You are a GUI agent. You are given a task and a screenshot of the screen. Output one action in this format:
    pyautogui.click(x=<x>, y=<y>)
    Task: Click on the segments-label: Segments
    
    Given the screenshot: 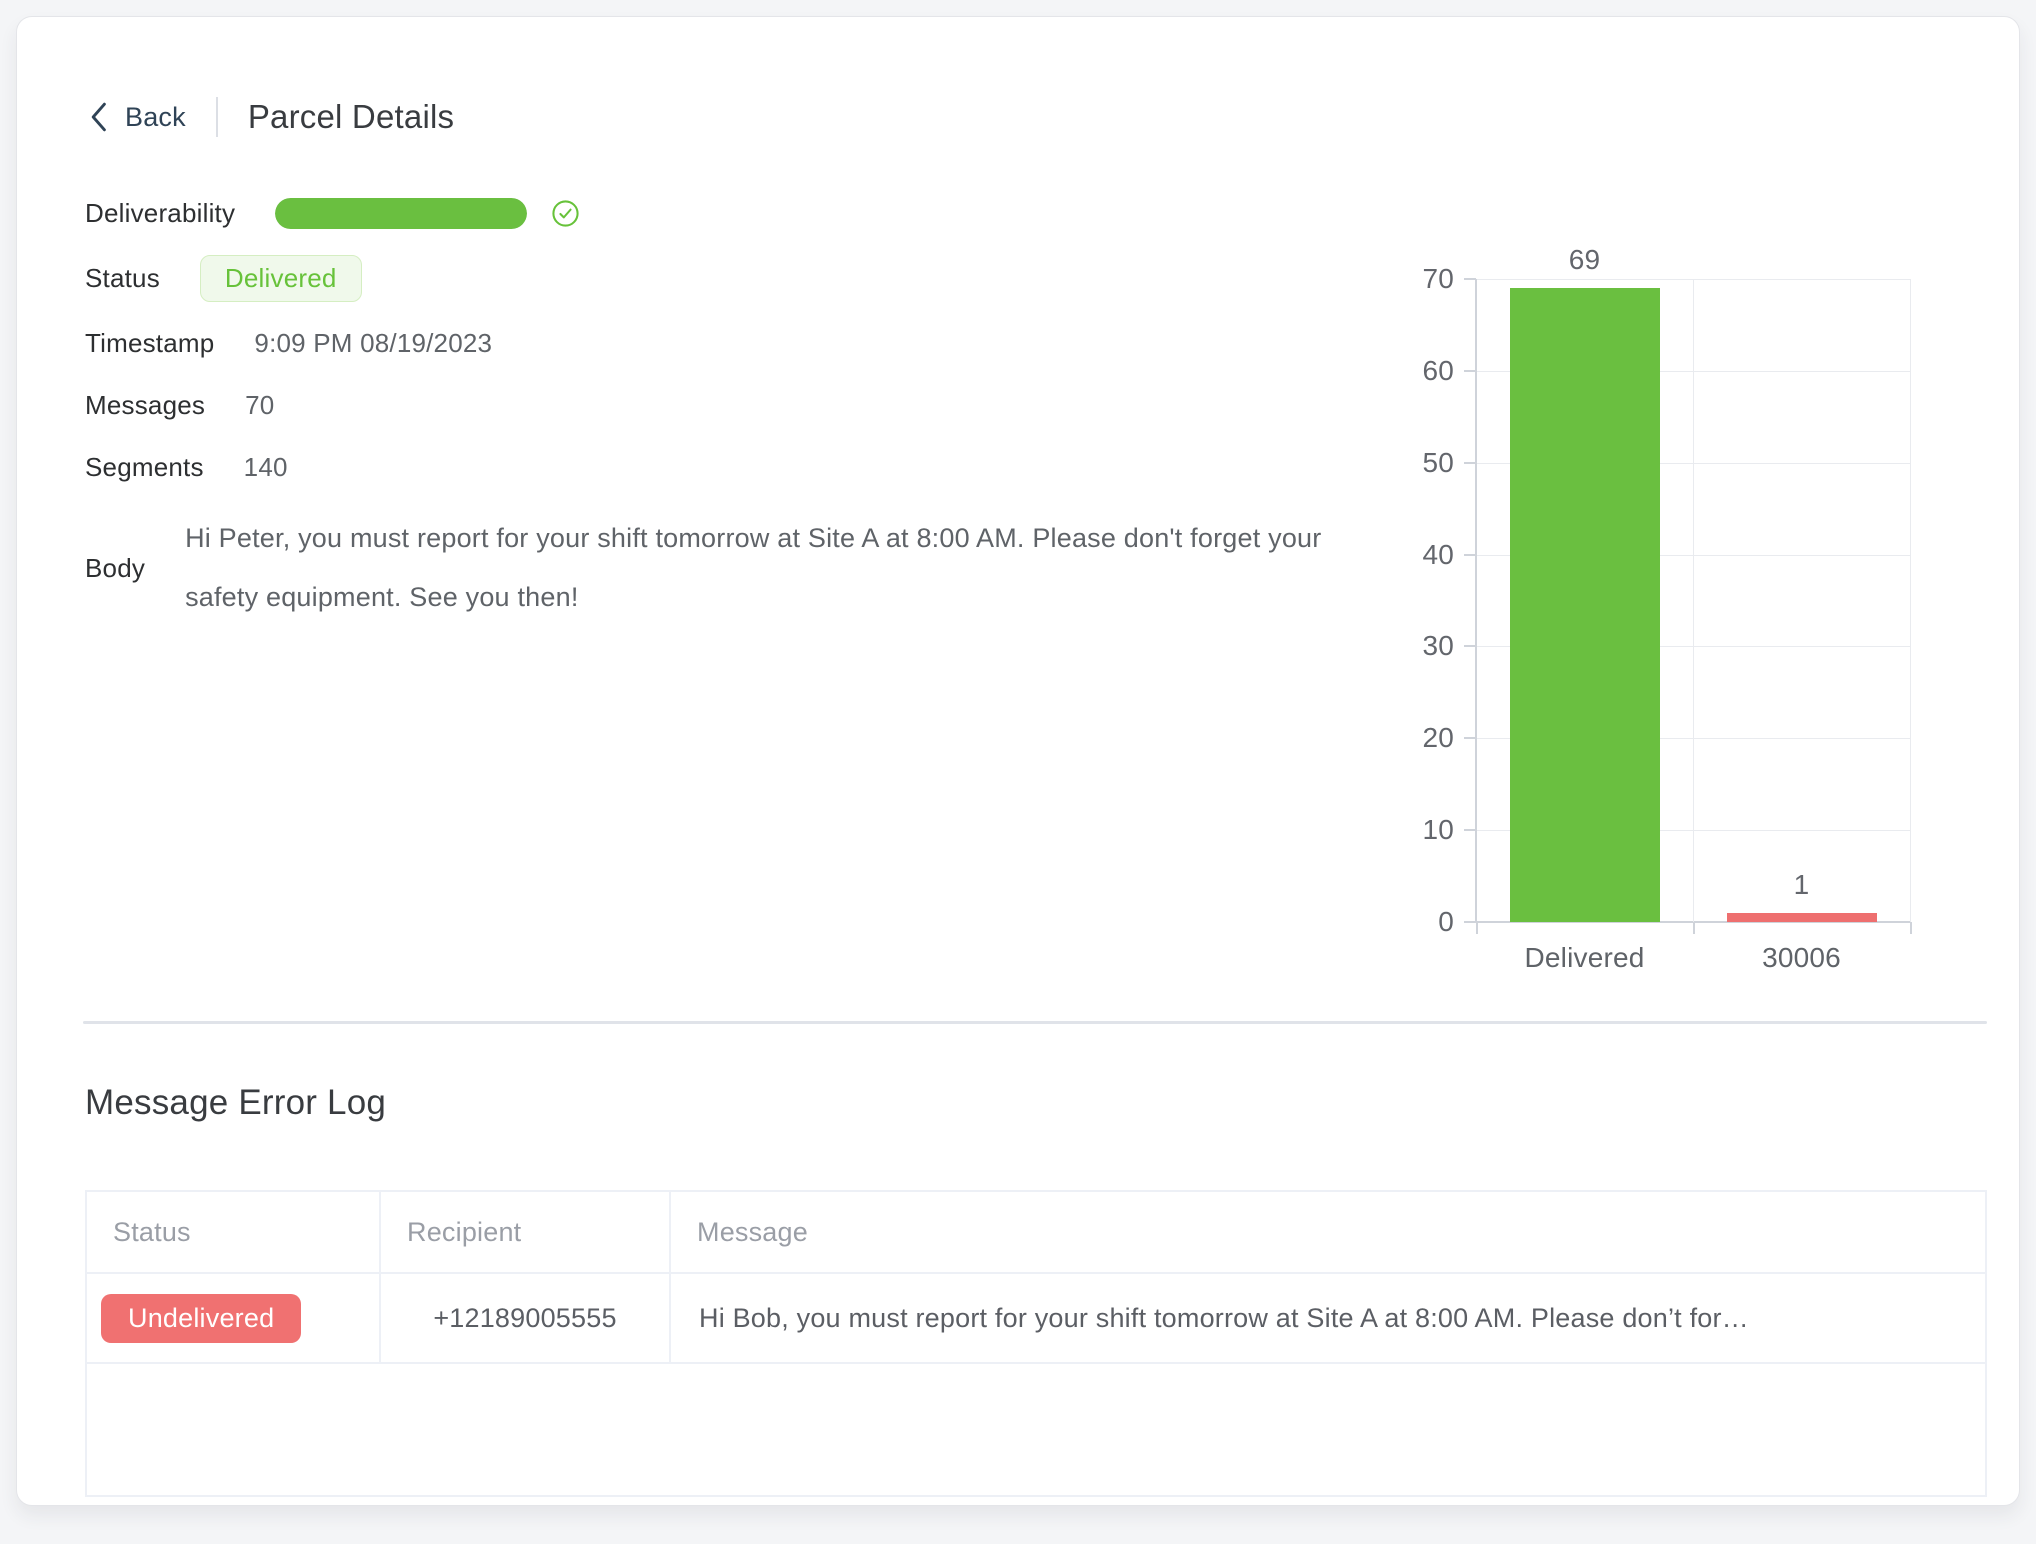 What is the action you would take?
    pyautogui.click(x=144, y=467)
    